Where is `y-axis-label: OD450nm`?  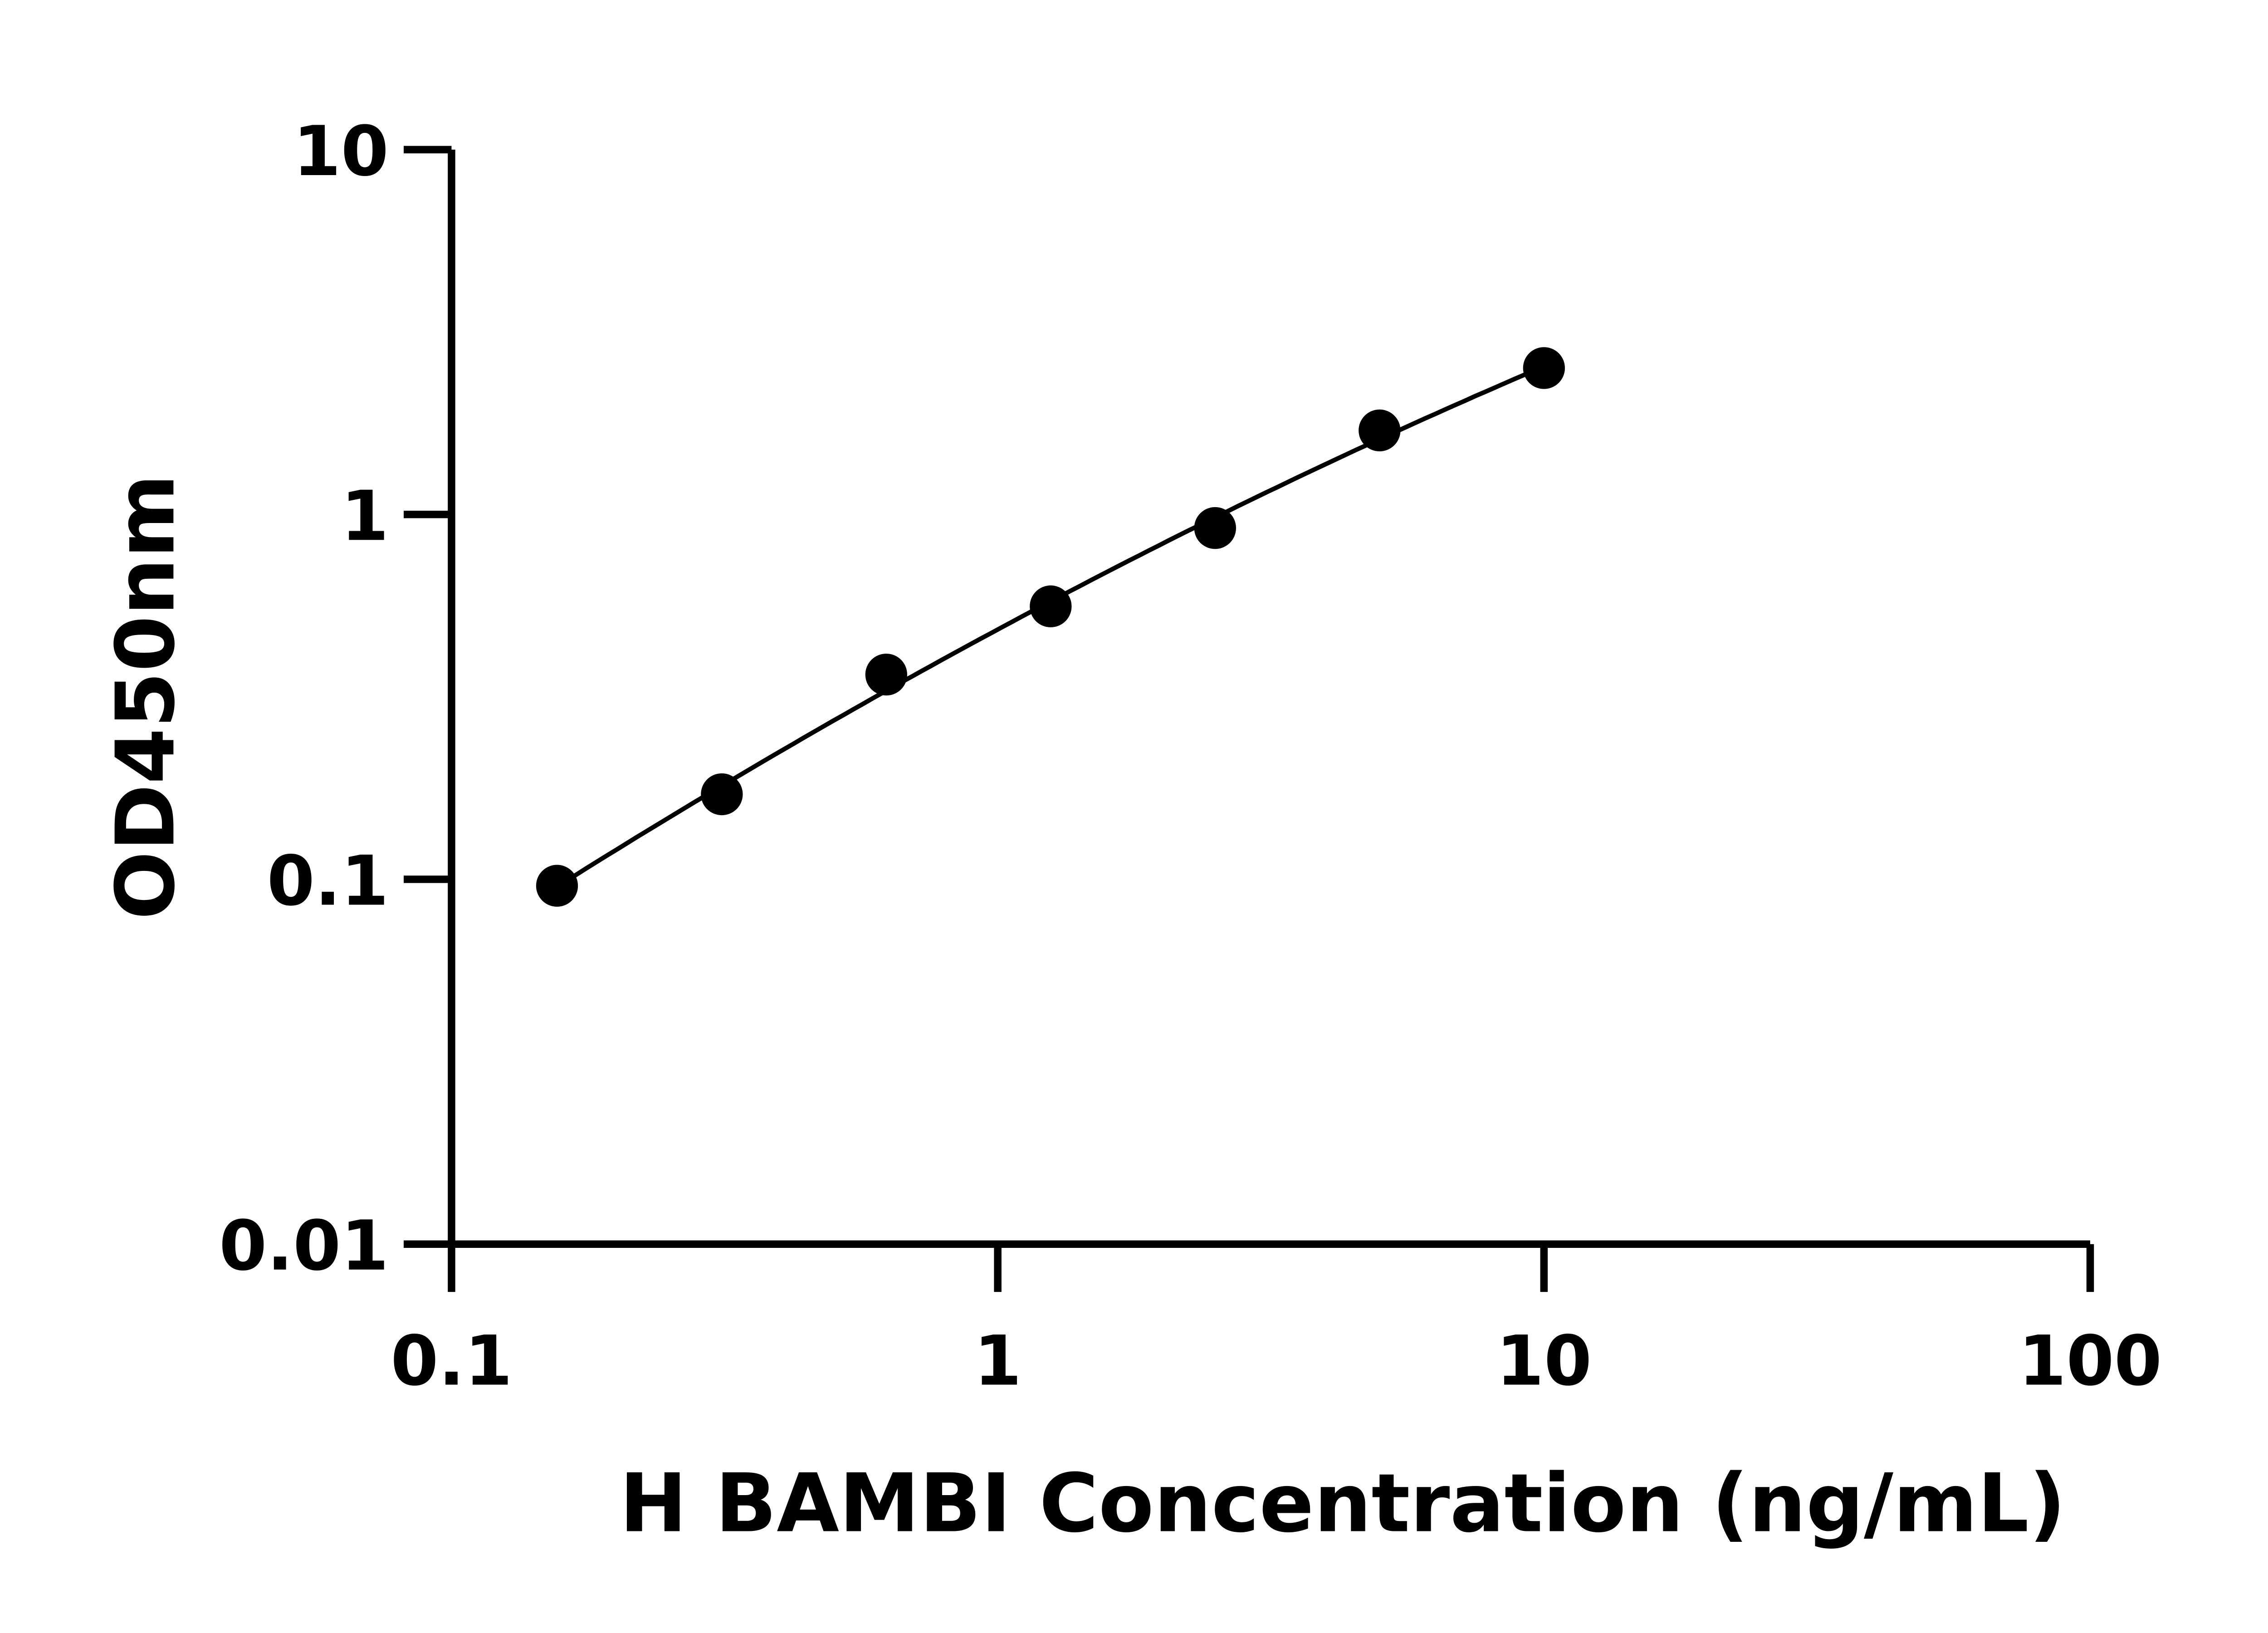 y-axis-label: OD450nm is located at coordinates (145, 697).